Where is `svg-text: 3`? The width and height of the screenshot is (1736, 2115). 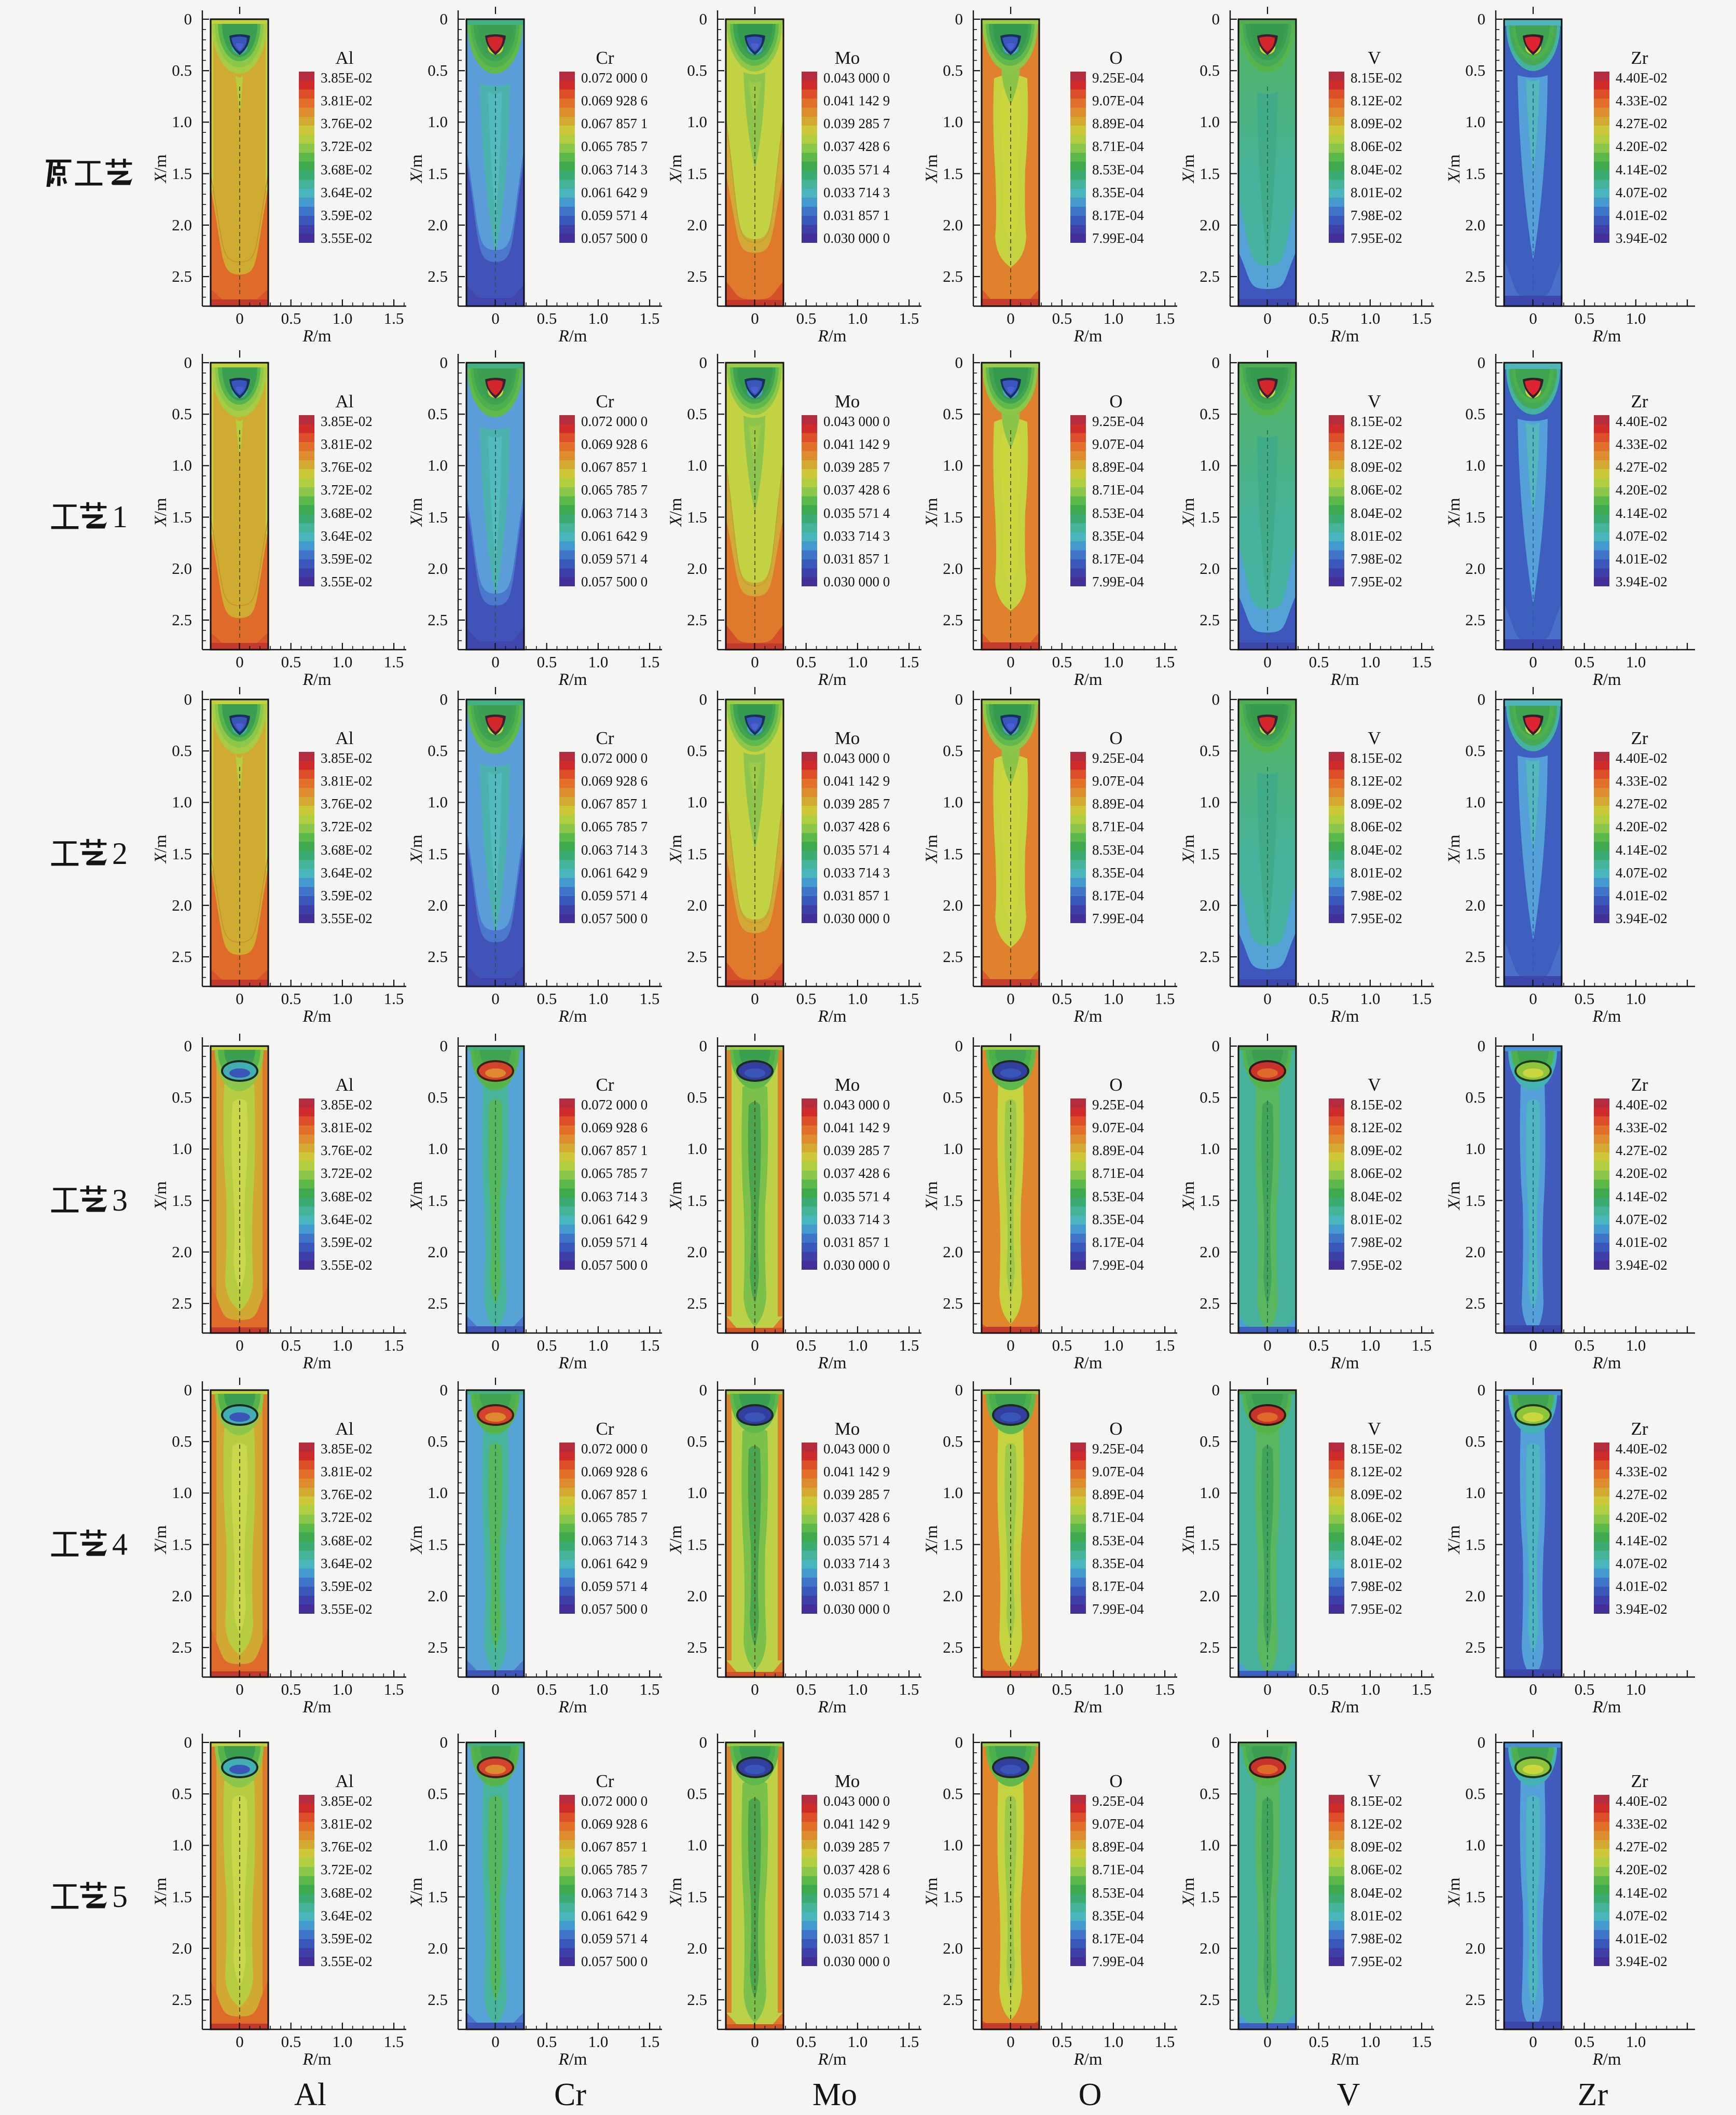 svg-text: 3 is located at coordinates (120, 1200).